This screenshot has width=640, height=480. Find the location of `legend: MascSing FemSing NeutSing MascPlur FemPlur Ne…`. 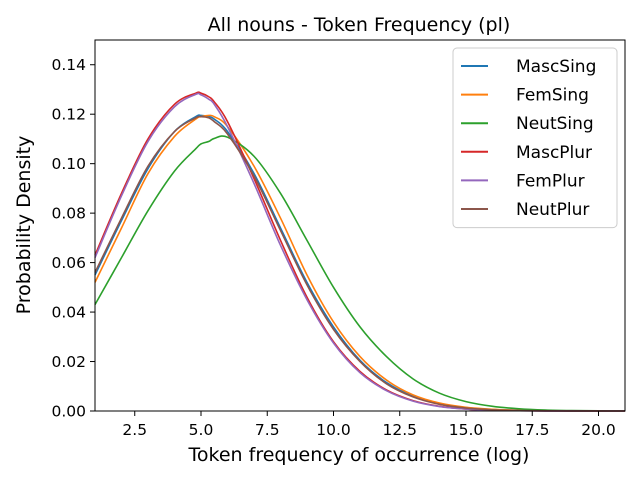

legend: MascSing FemSing NeutSing MascPlur FemPlur Ne… is located at coordinates (535, 138).